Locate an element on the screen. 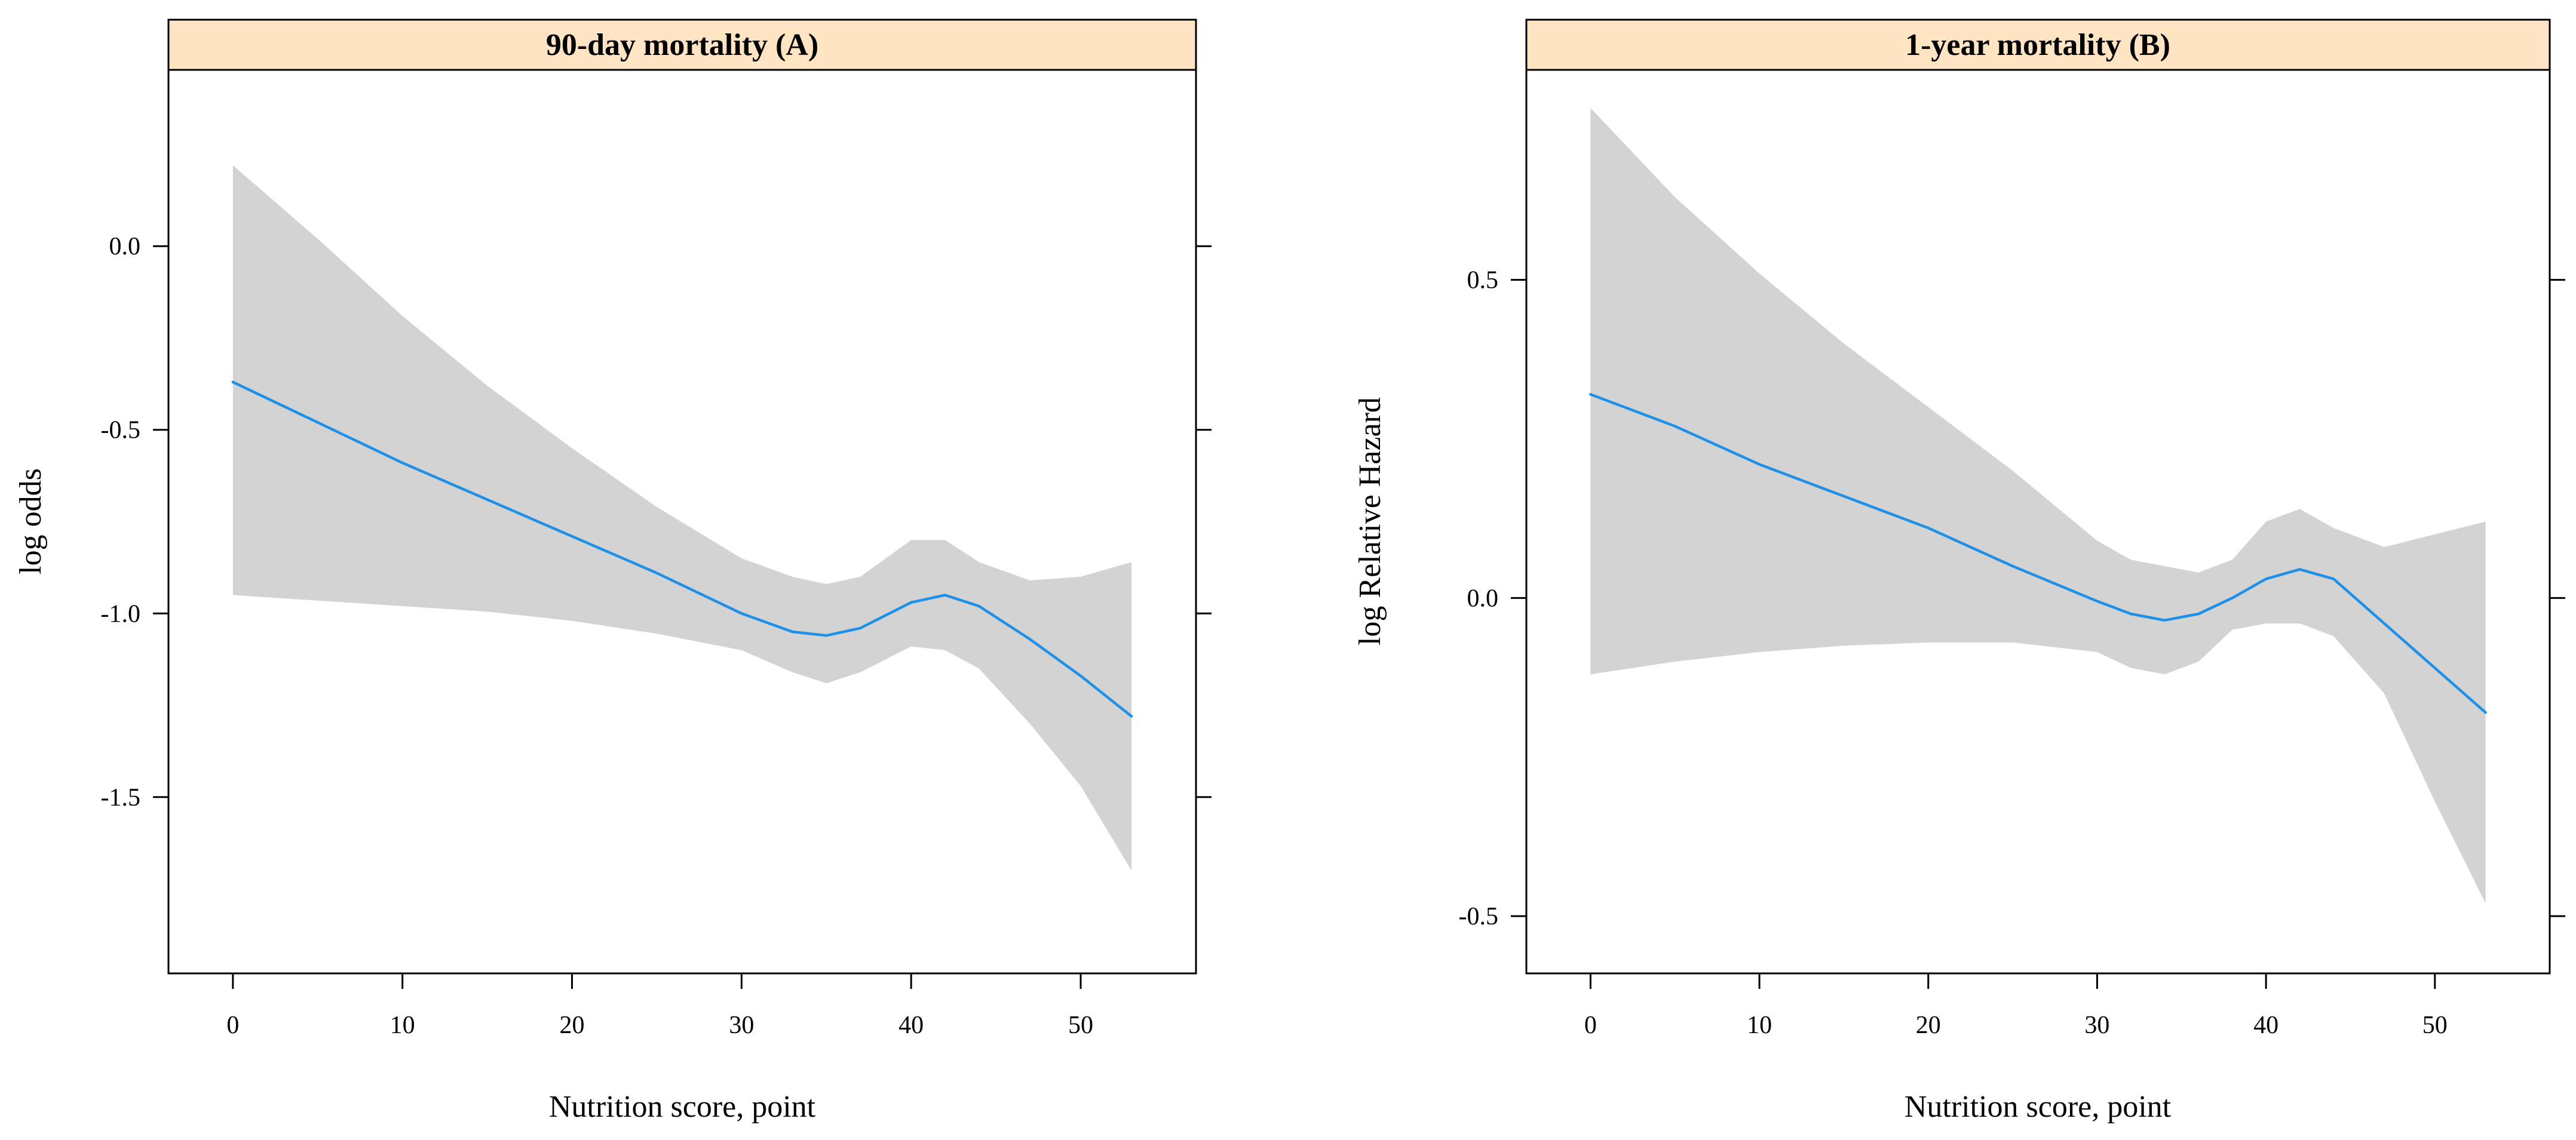 This screenshot has height=1140, width=2576. panel-b-estimate-line is located at coordinates (2038, 553).